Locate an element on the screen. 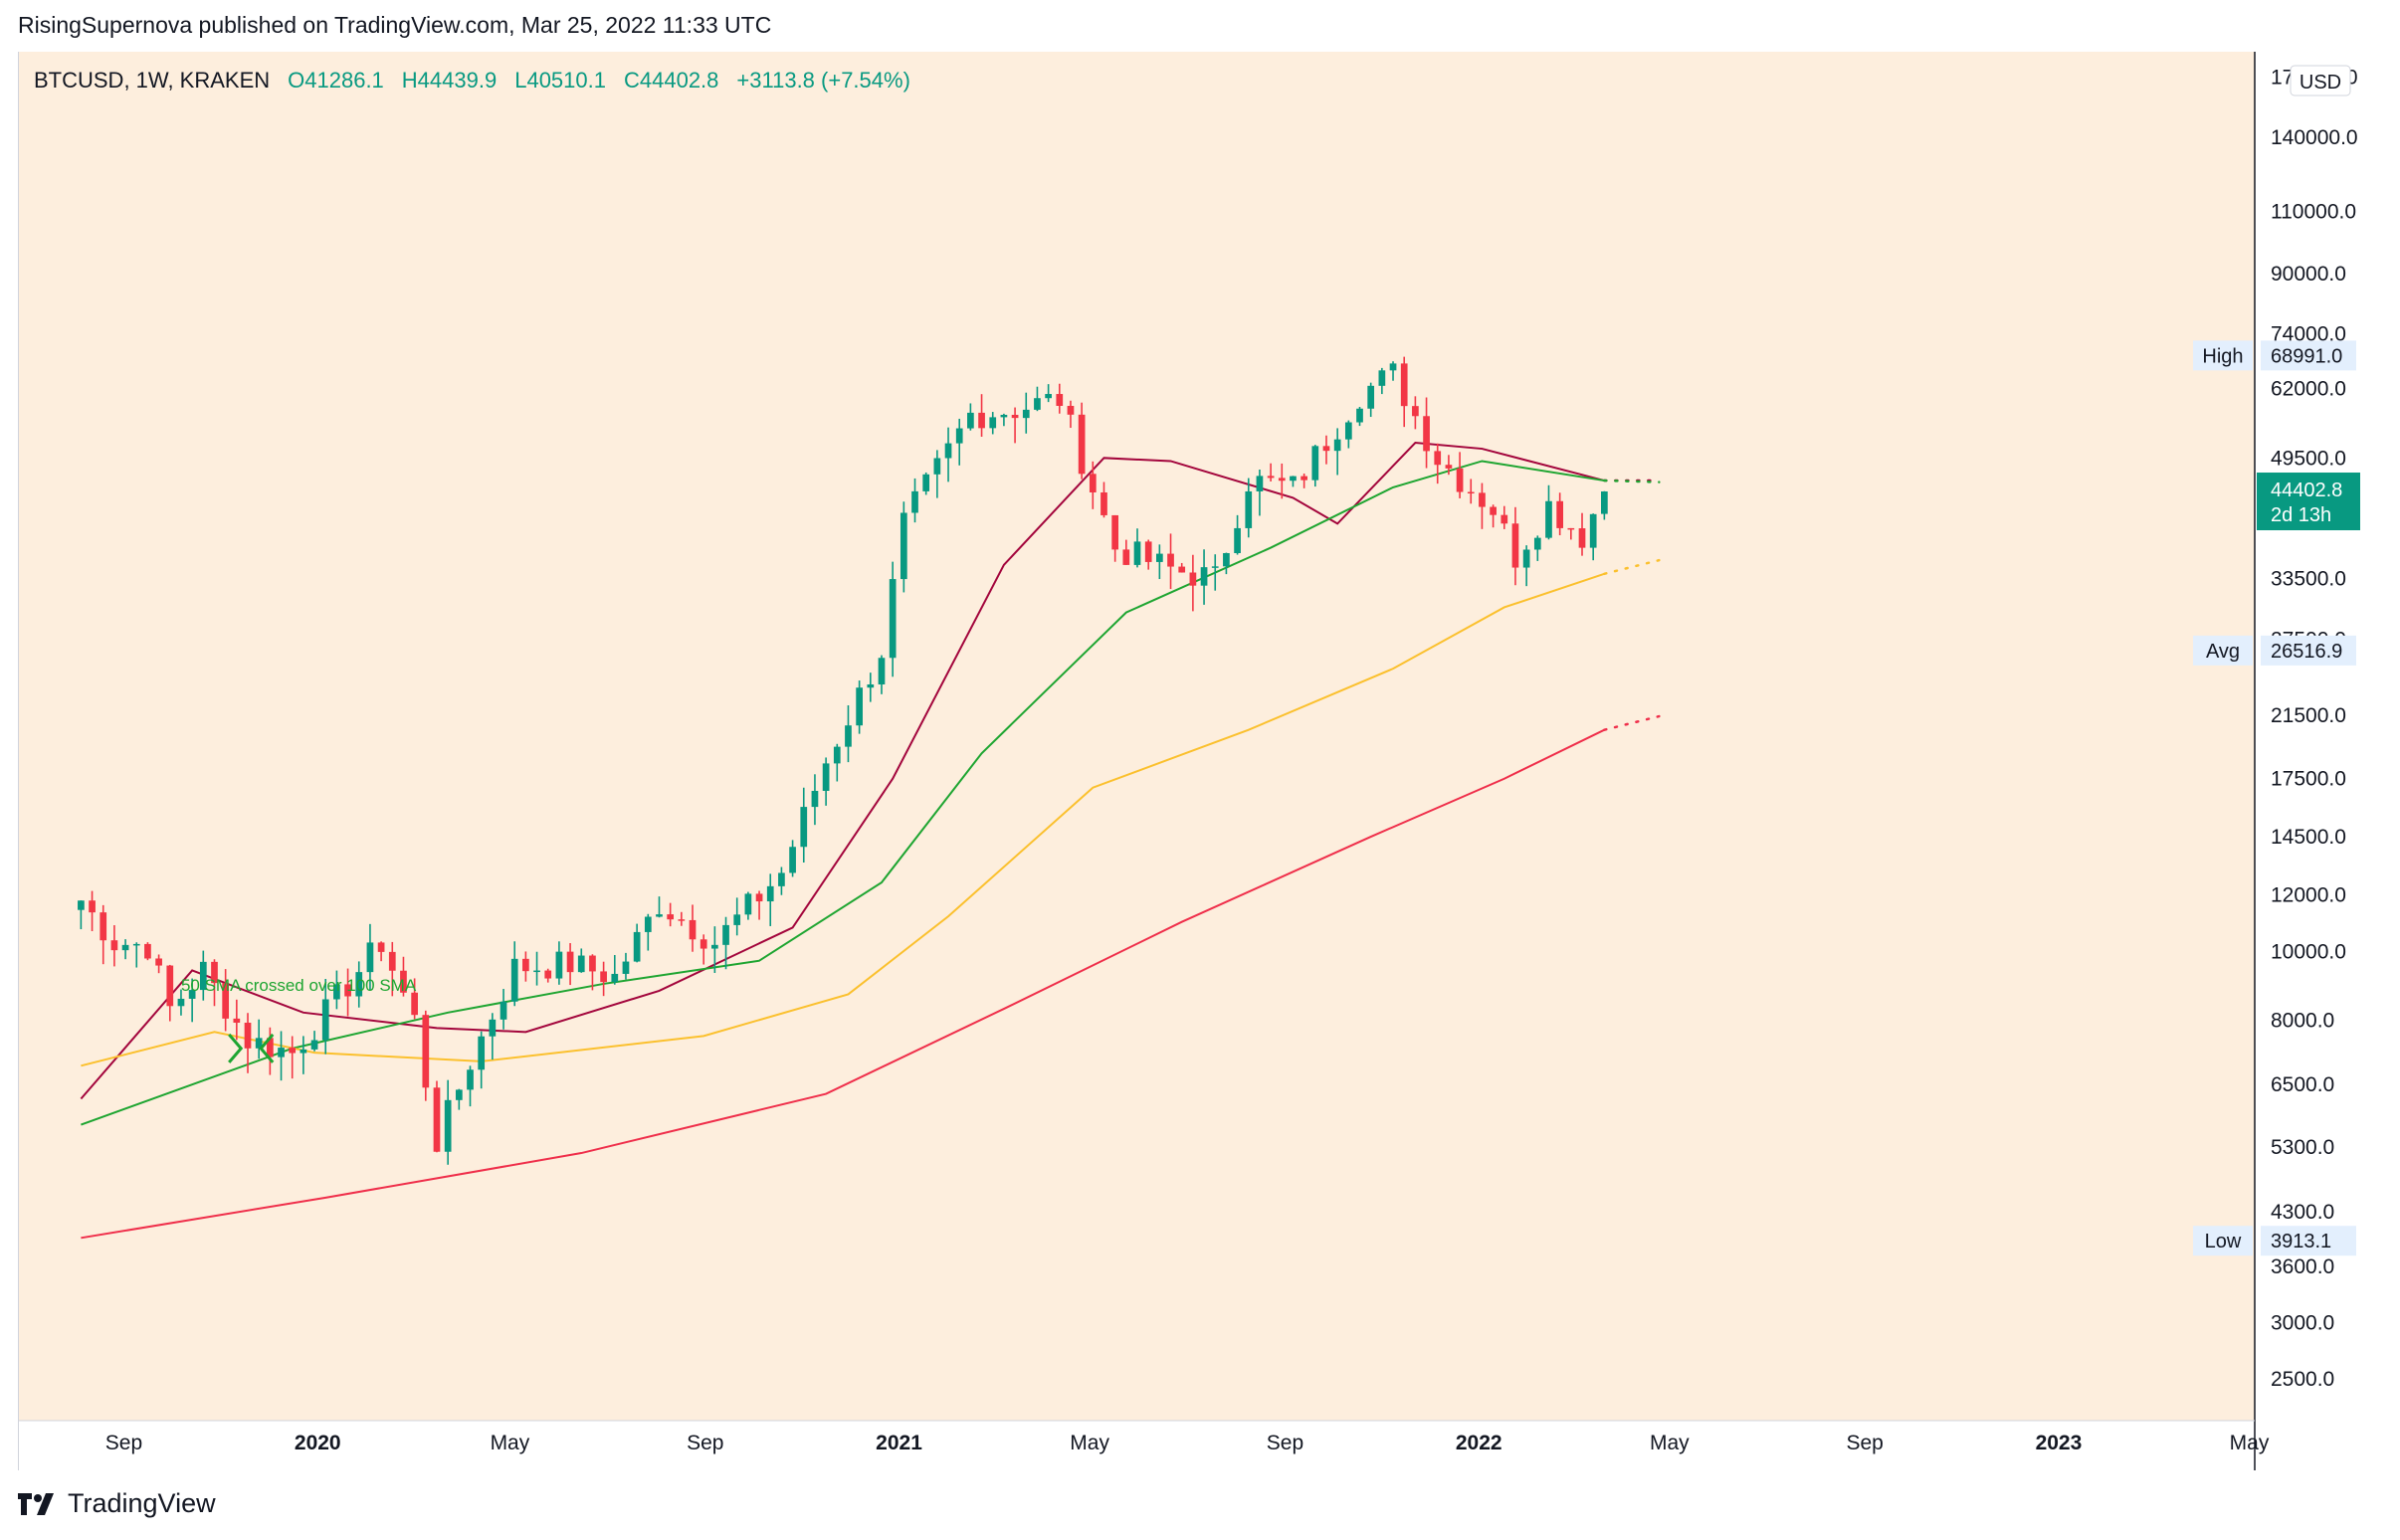 The height and width of the screenshot is (1540, 2400). high-value-label: 68991.0 is located at coordinates (2306, 356).